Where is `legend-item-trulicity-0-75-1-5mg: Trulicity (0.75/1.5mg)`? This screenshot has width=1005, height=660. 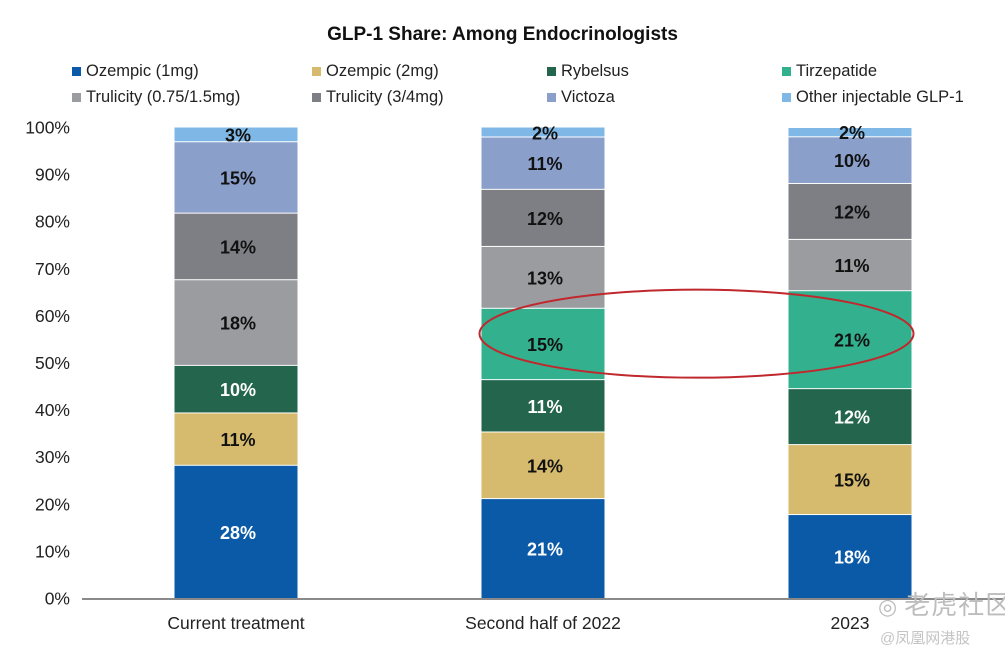 legend-item-trulicity-0-75-1-5mg: Trulicity (0.75/1.5mg) is located at coordinates (156, 97).